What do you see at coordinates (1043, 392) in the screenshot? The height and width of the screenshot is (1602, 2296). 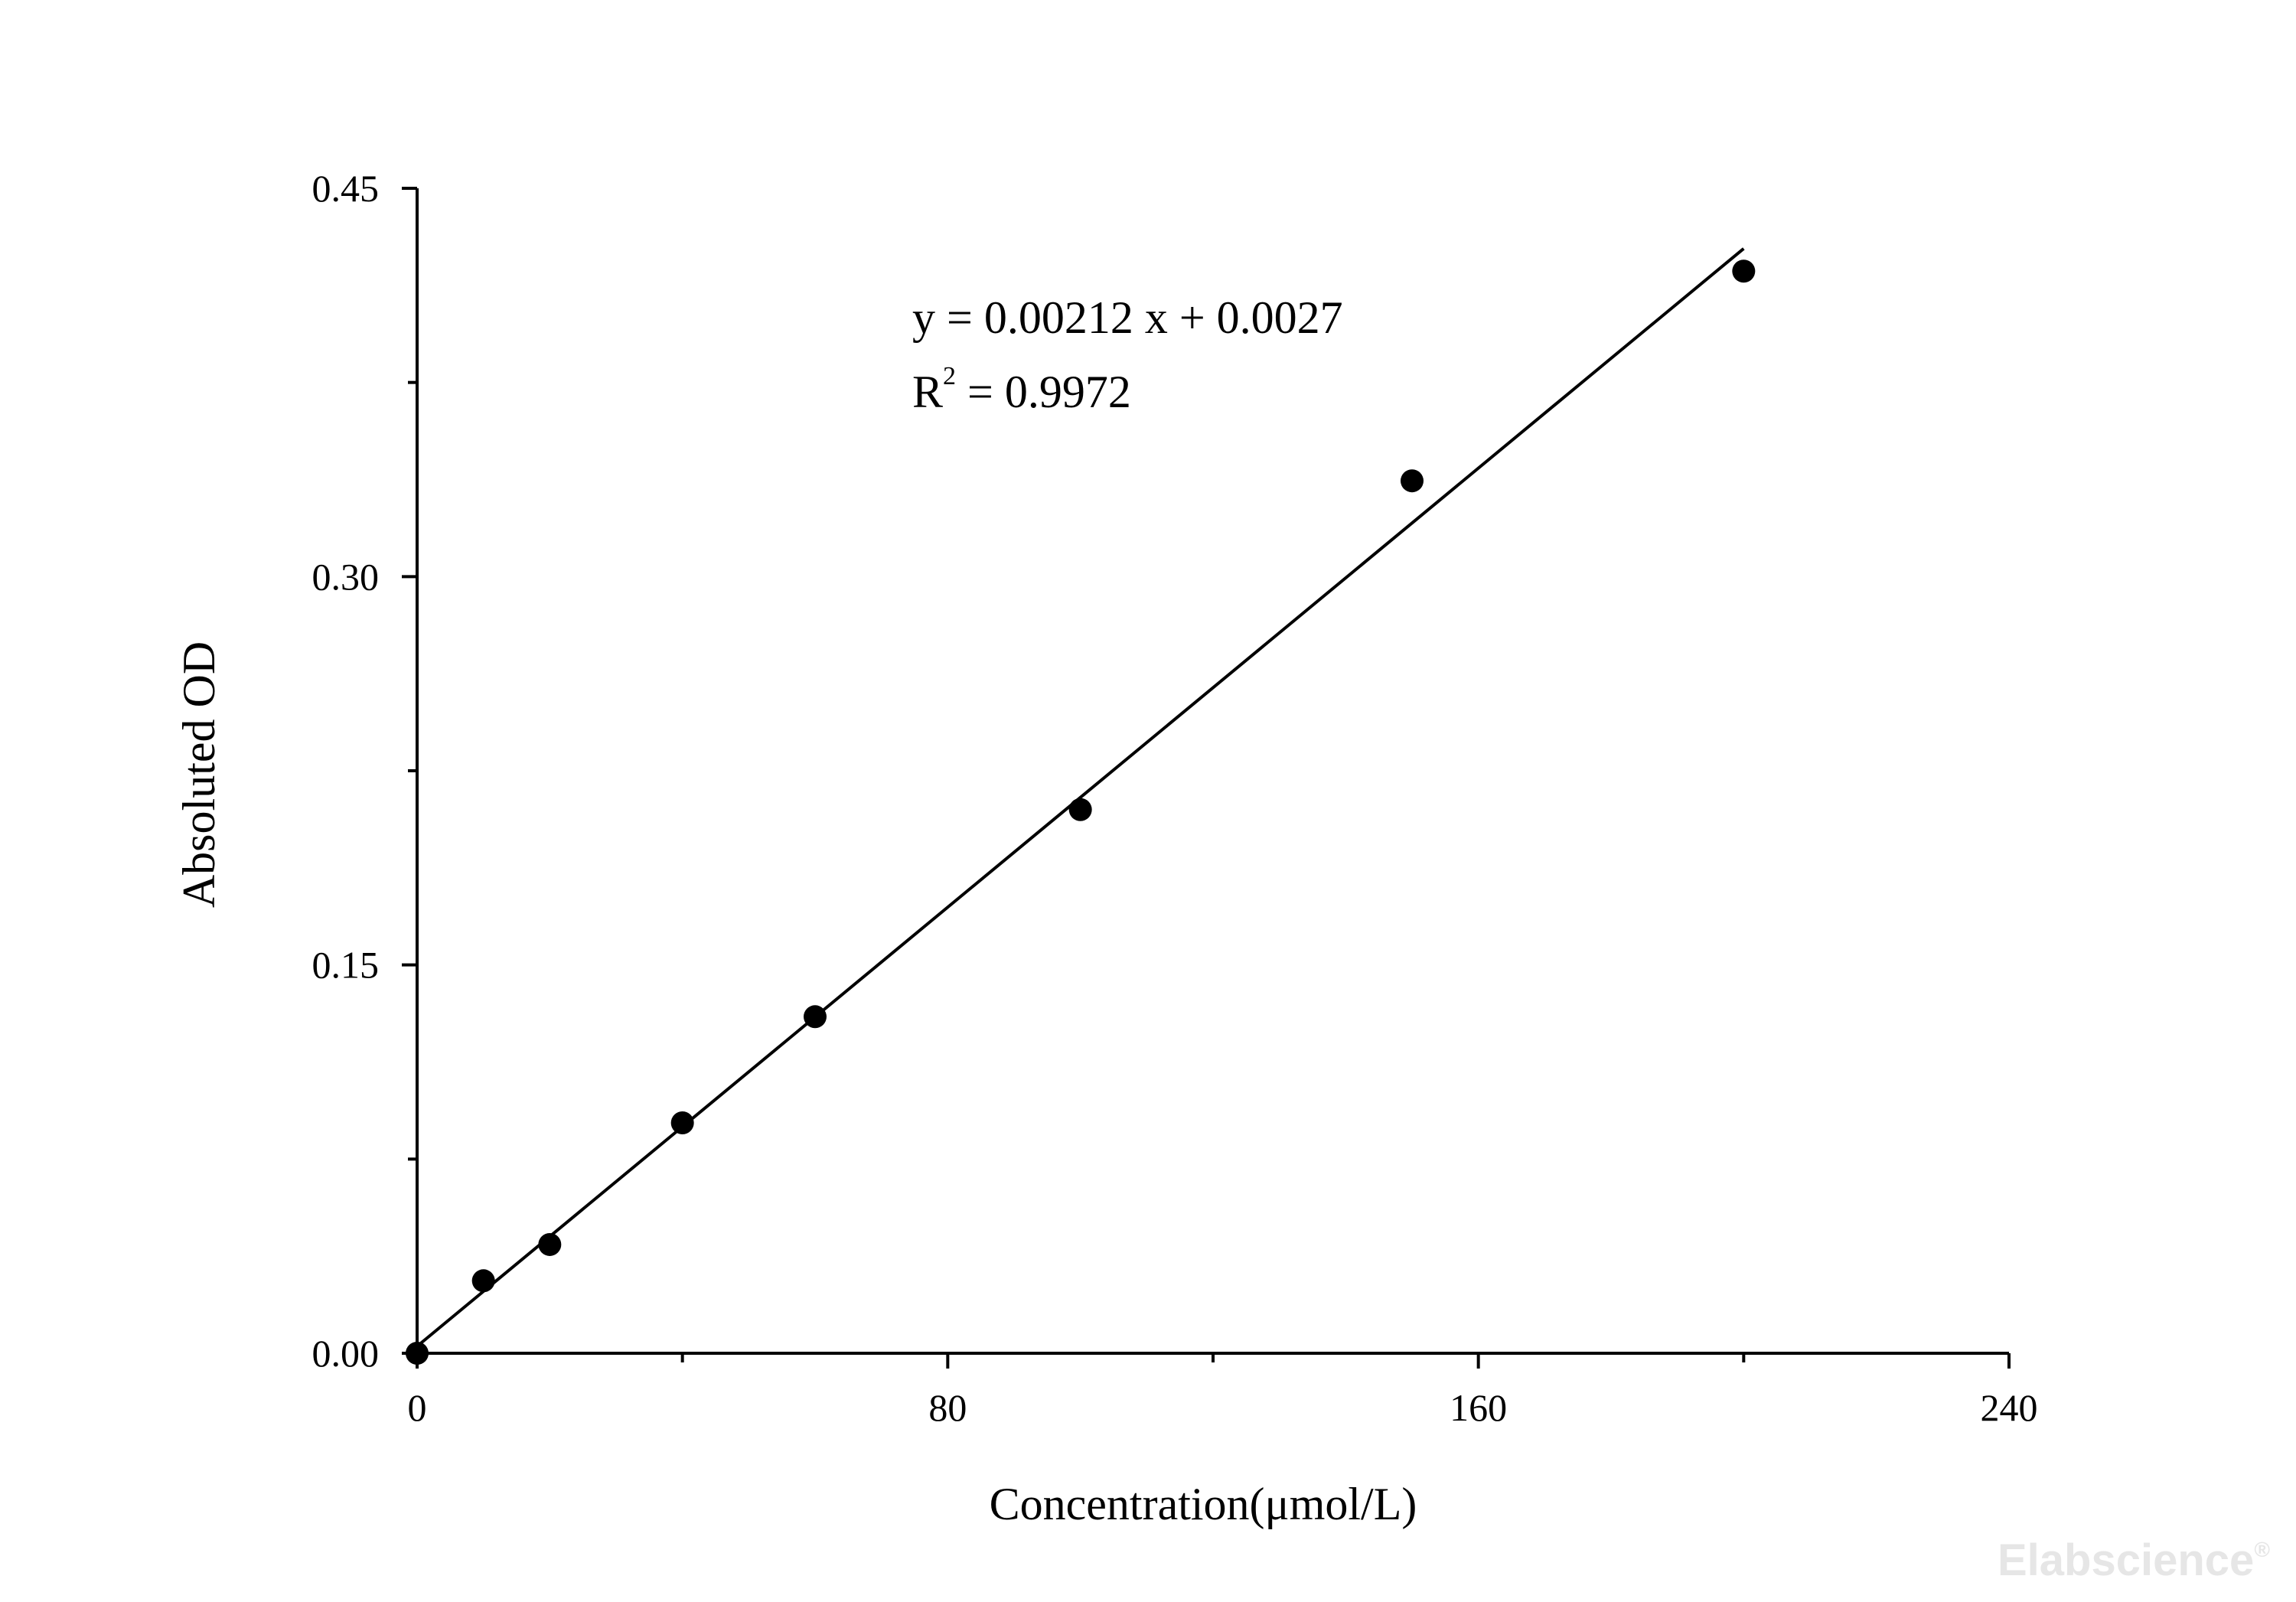 I see `r-squared-value: = 0.9972` at bounding box center [1043, 392].